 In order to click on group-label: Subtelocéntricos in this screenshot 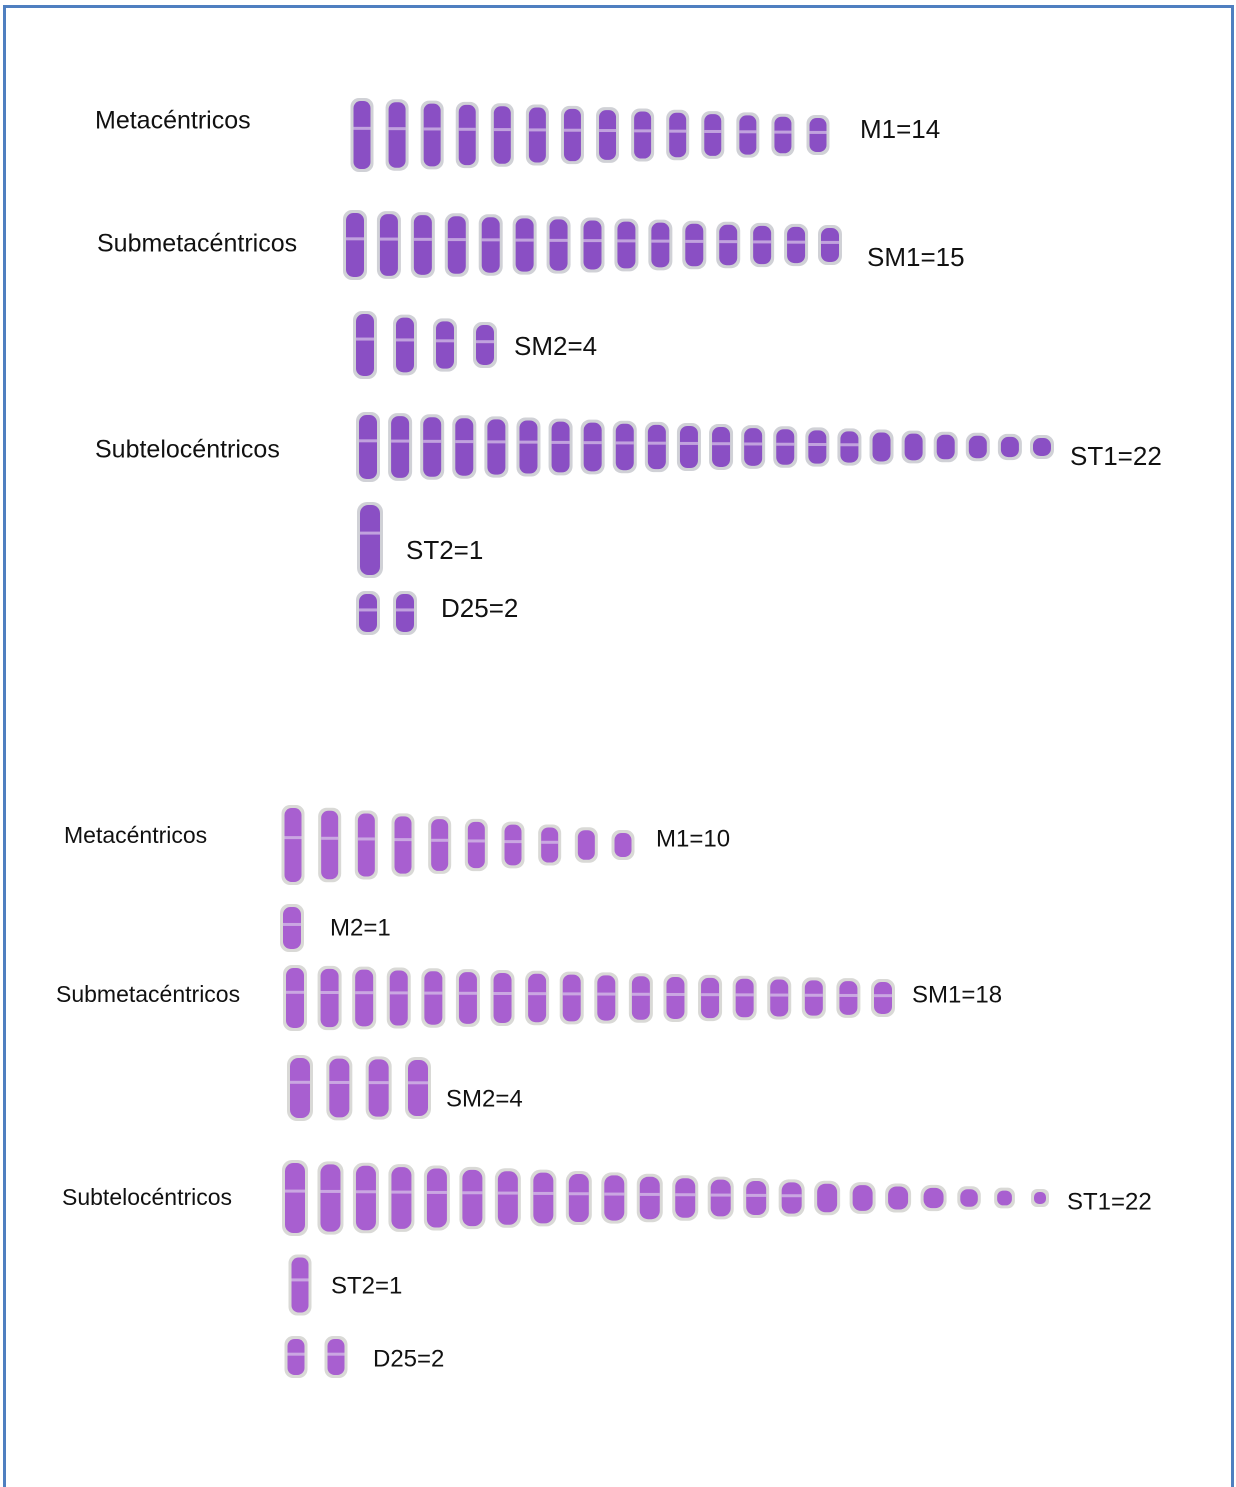, I will do `click(147, 1197)`.